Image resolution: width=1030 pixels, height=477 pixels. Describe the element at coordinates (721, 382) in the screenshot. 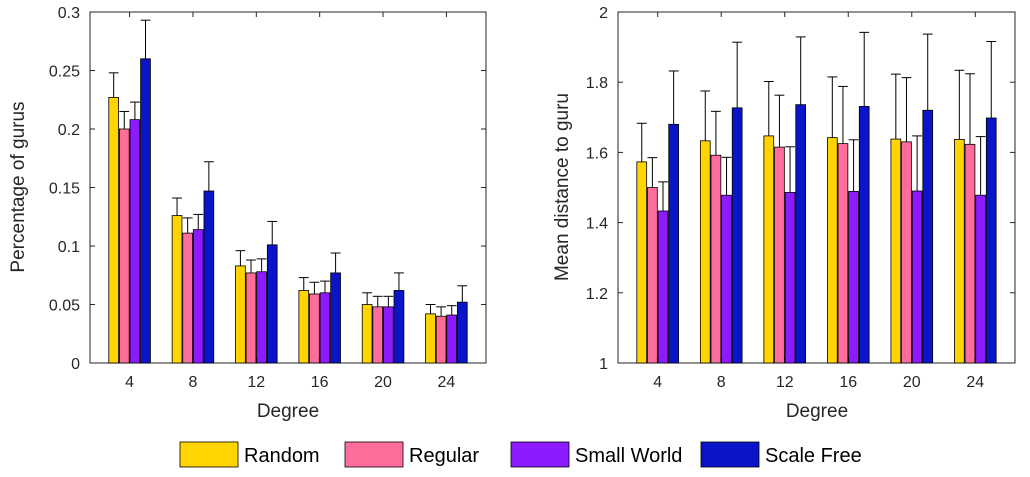

I see `x-tick-label-right: 8` at that location.